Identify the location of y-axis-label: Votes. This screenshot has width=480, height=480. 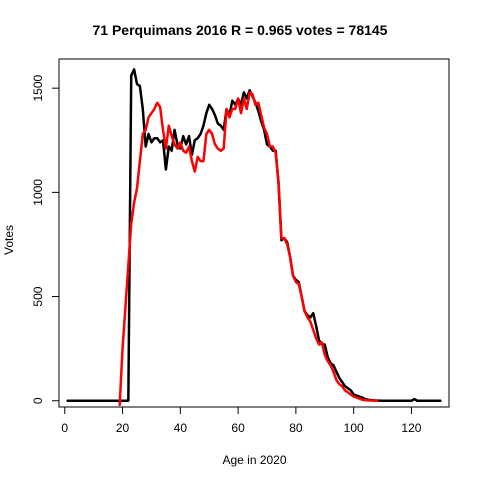
(9, 240).